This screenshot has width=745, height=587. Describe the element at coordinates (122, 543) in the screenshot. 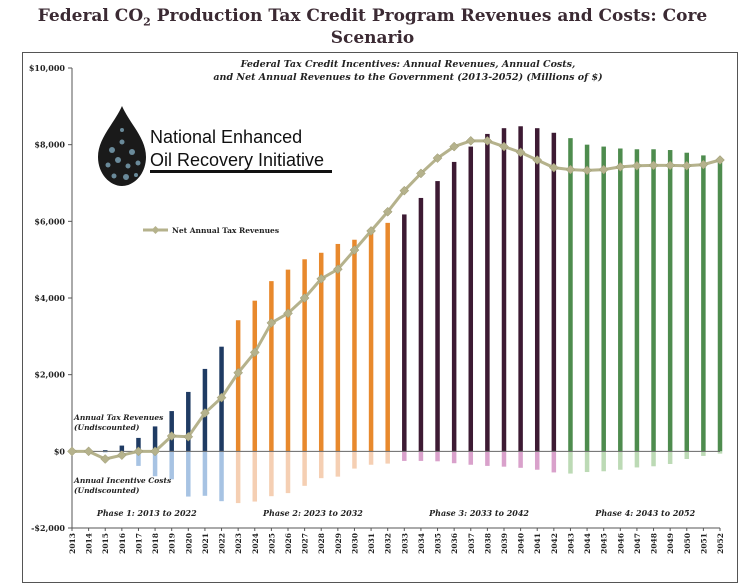

I see `x-tick-label: 2016` at that location.